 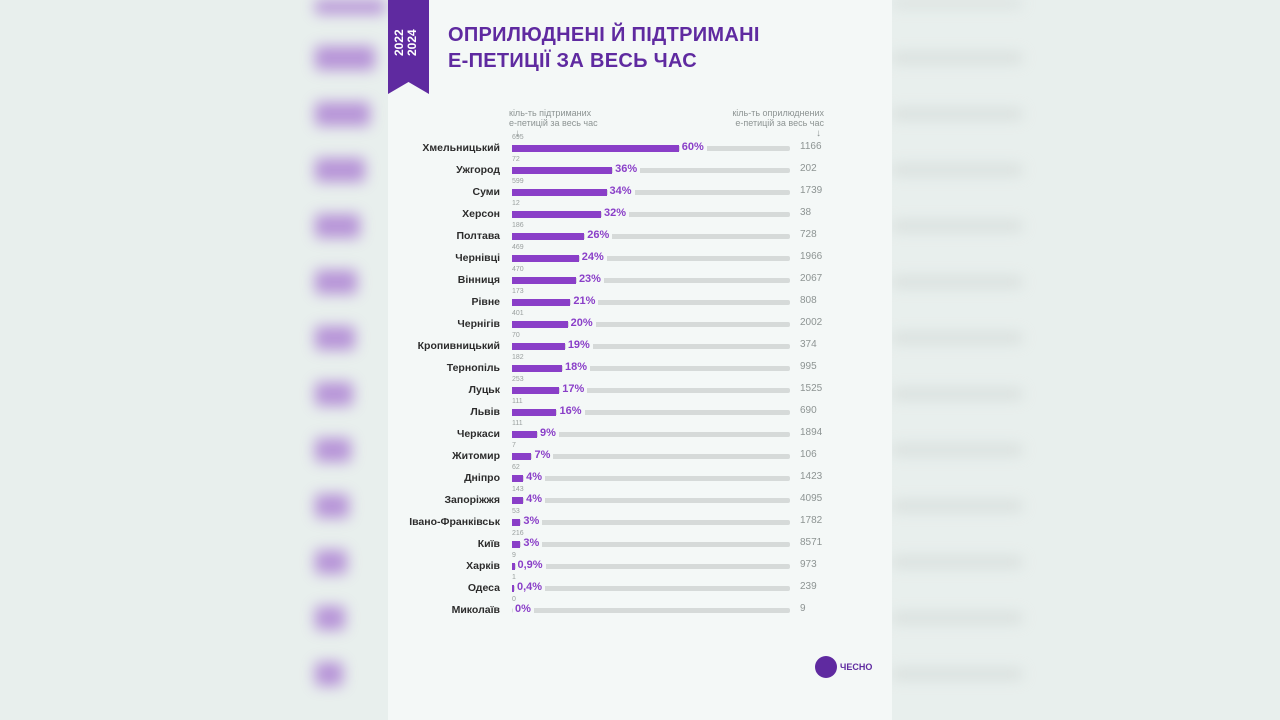 What do you see at coordinates (458, 346) in the screenshot?
I see `city-label: Кропивницький` at bounding box center [458, 346].